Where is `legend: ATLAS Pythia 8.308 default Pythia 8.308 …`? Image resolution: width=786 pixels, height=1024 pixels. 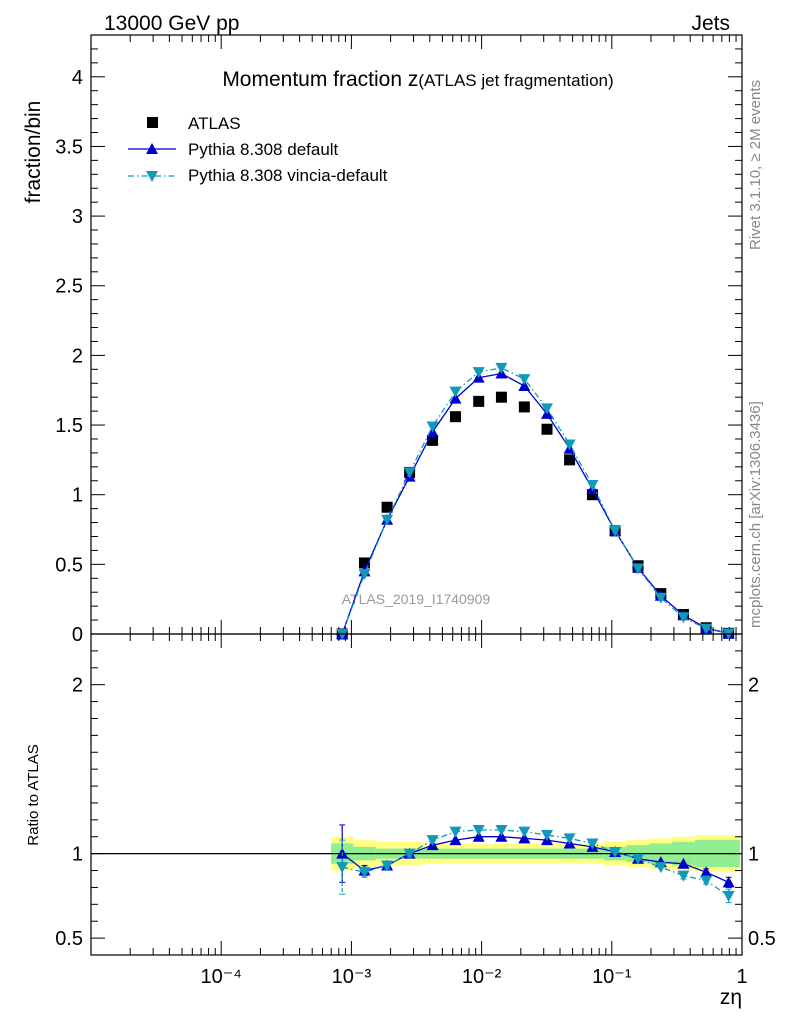
legend: ATLAS Pythia 8.308 default Pythia 8.308 … is located at coordinates (258, 149).